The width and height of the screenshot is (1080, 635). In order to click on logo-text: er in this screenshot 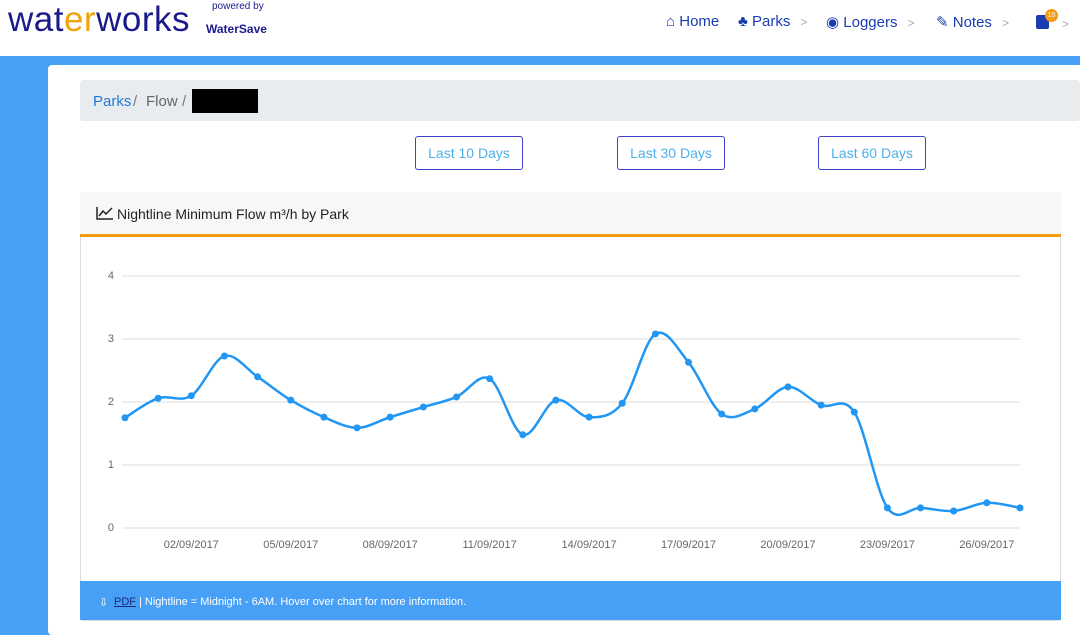, I will do `click(80, 19)`.